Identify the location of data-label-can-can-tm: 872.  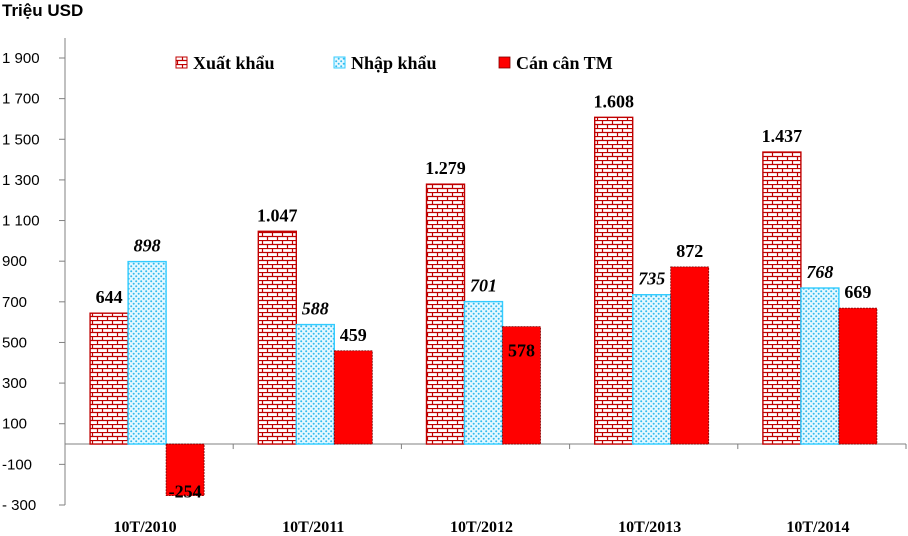
(689, 251).